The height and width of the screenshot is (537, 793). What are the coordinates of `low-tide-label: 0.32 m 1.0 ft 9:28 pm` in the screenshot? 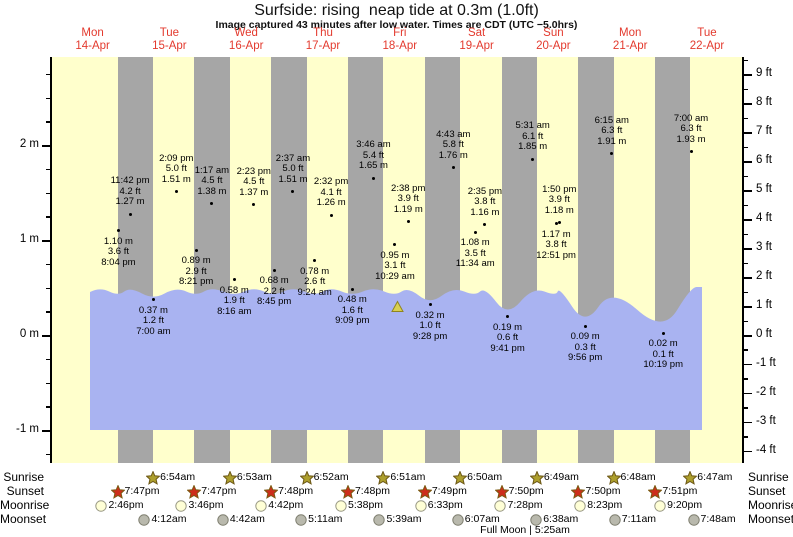 It's located at (430, 326).